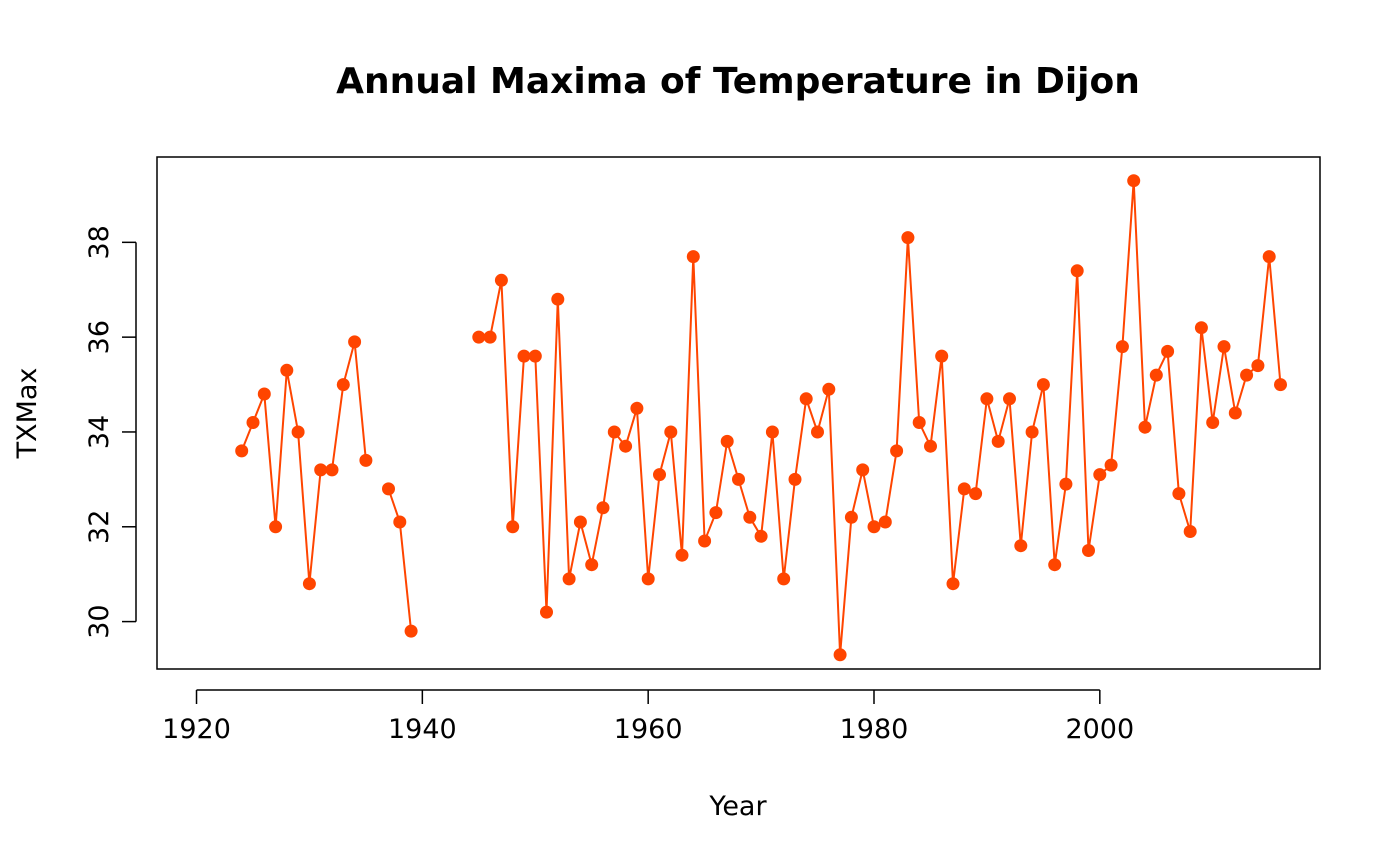 The width and height of the screenshot is (1400, 866). What do you see at coordinates (874, 729) in the screenshot?
I see `x-tick-label: 1980` at bounding box center [874, 729].